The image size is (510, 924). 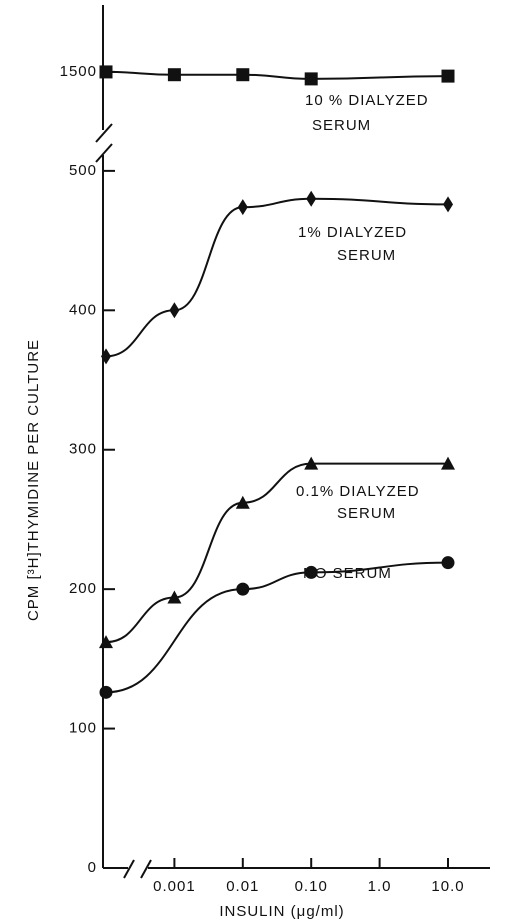 What do you see at coordinates (347, 573) in the screenshot?
I see `series-label: NO SERUM` at bounding box center [347, 573].